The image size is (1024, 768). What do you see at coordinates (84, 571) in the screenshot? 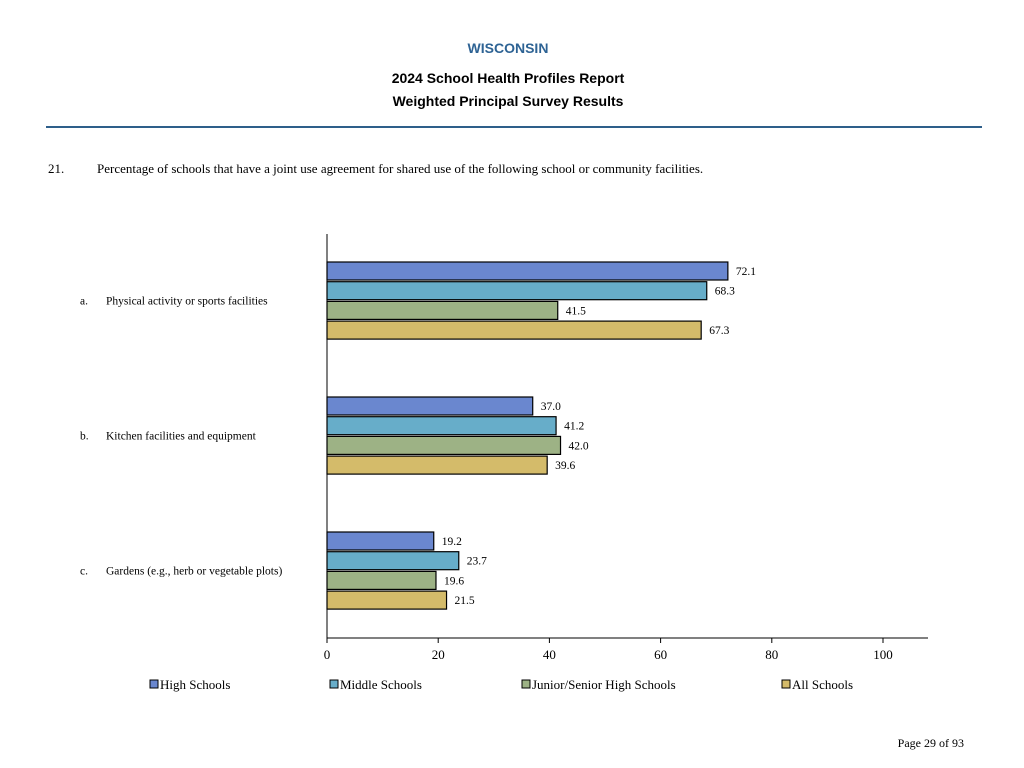
I see `category-letter: c.` at bounding box center [84, 571].